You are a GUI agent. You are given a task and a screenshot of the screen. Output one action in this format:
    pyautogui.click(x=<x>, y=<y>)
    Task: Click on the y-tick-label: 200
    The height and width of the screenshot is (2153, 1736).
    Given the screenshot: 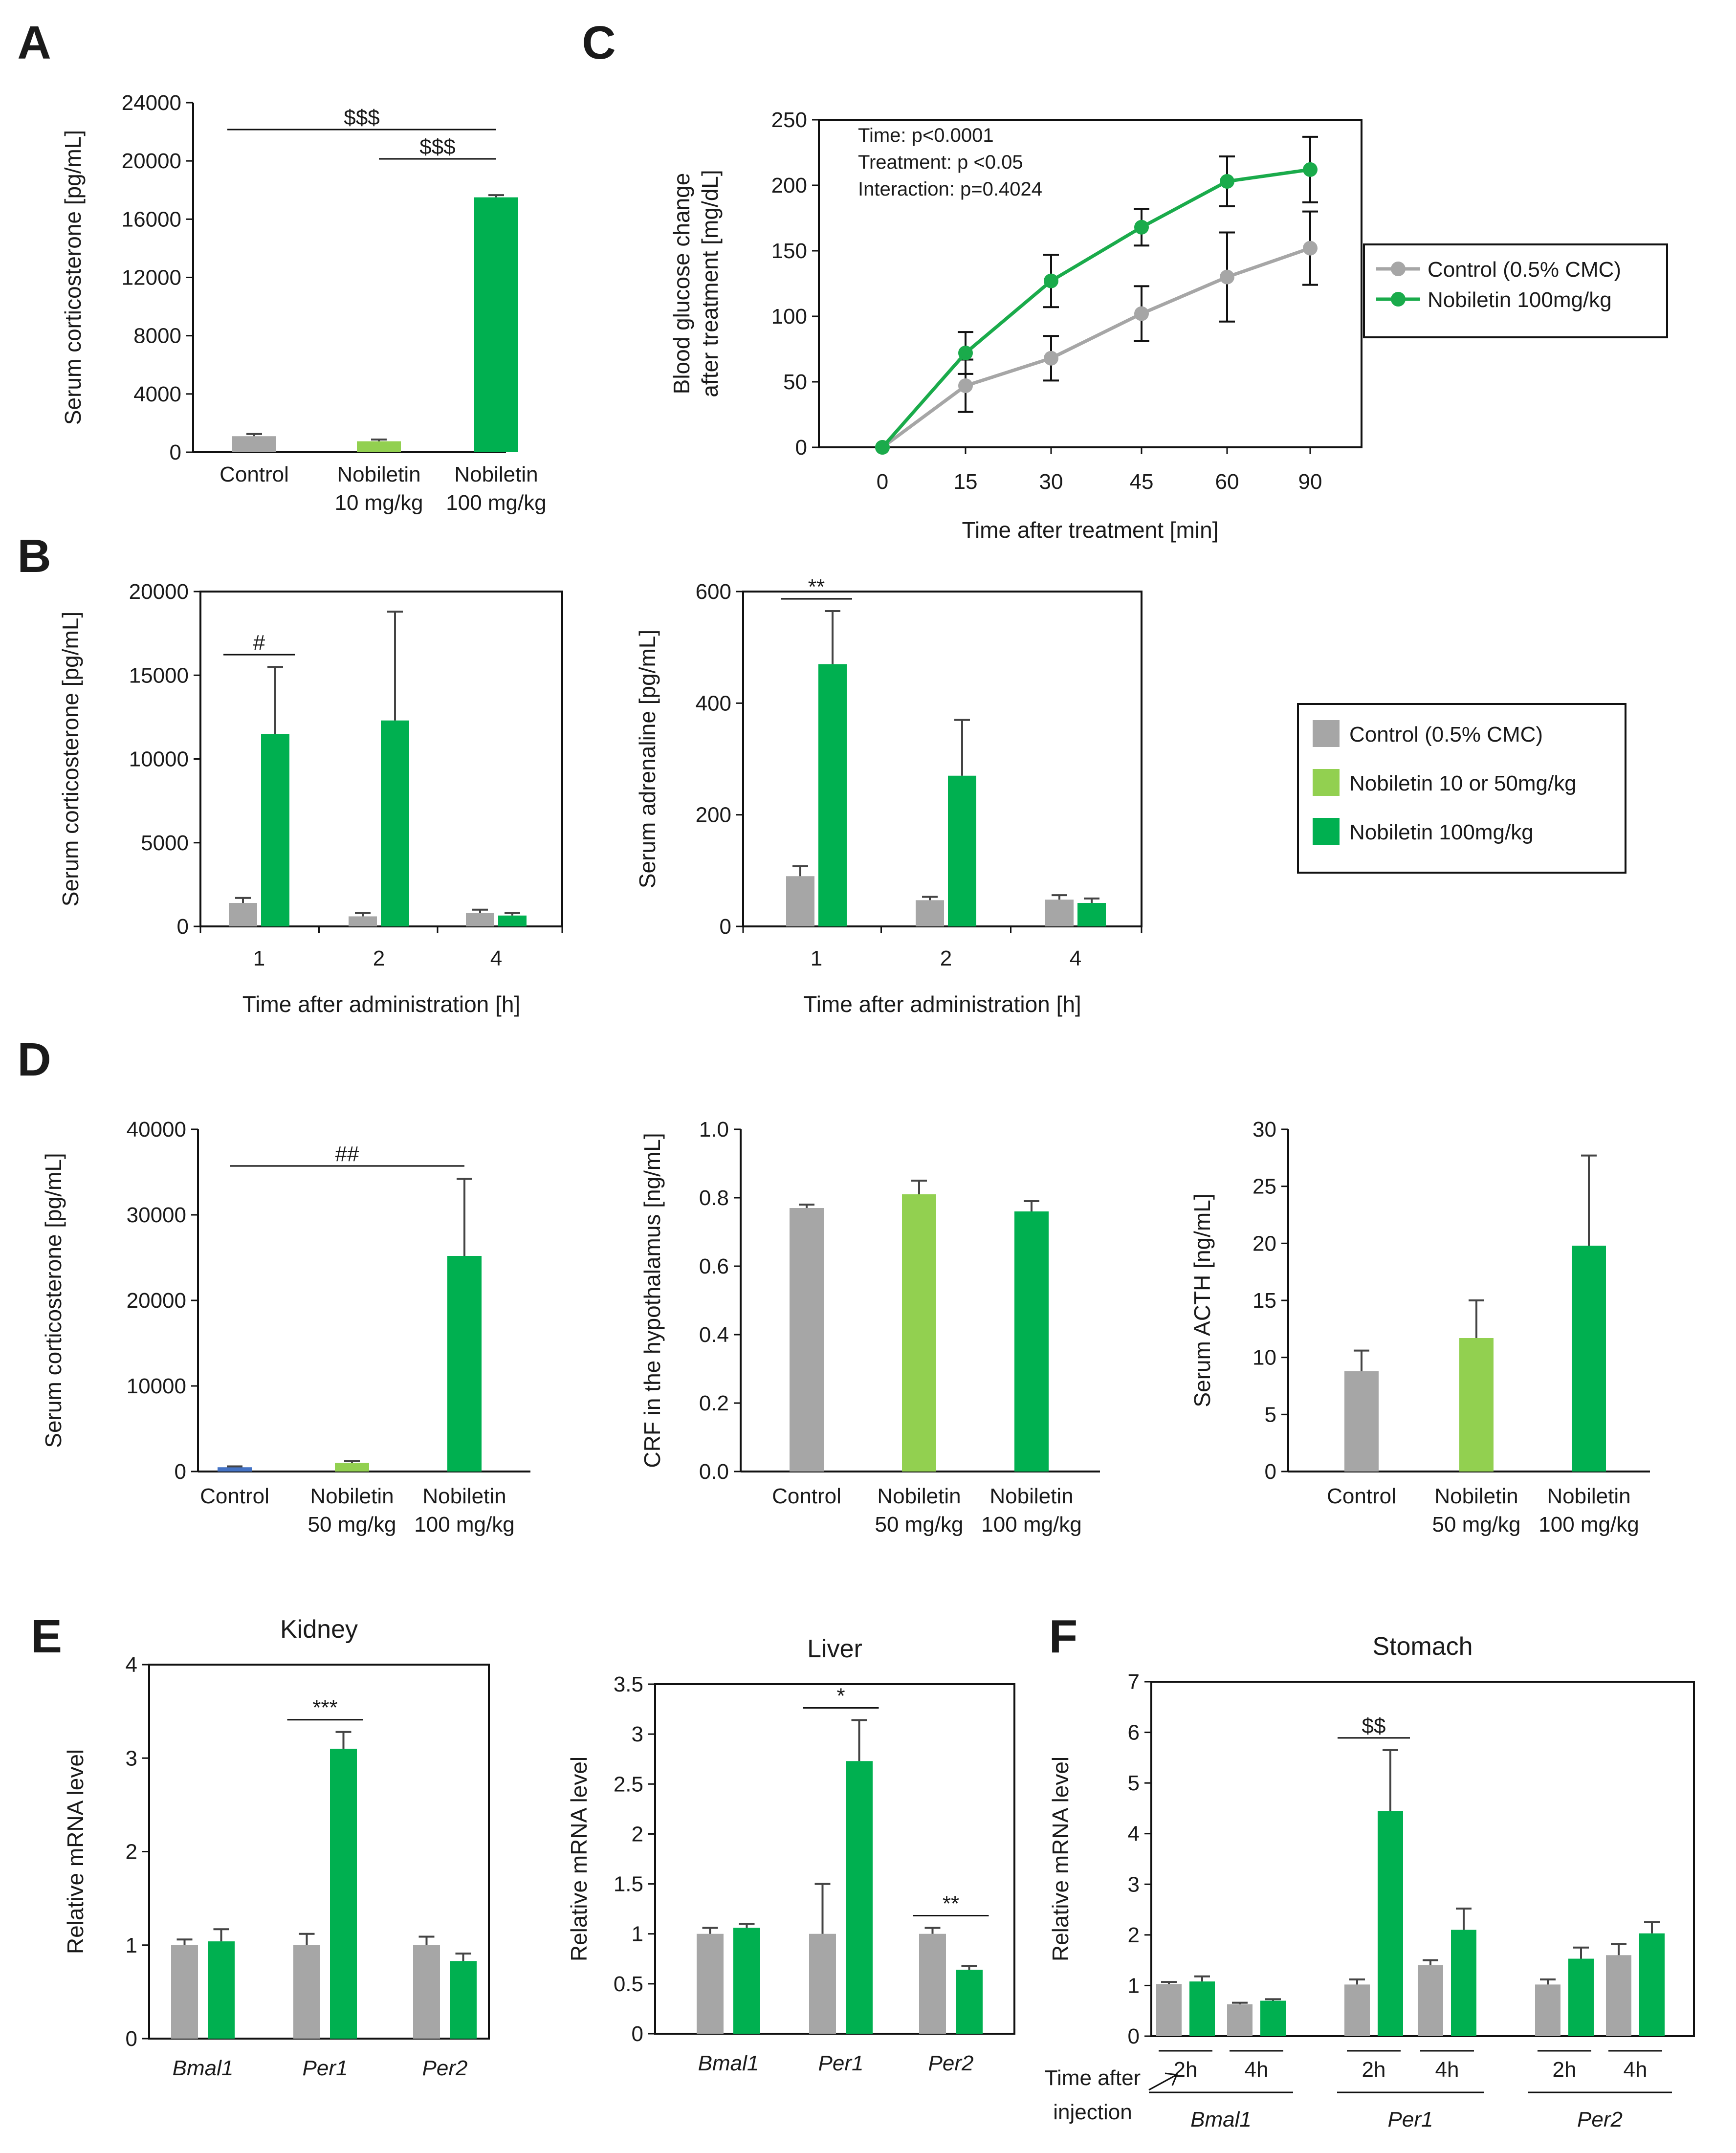 What is the action you would take?
    pyautogui.click(x=789, y=186)
    